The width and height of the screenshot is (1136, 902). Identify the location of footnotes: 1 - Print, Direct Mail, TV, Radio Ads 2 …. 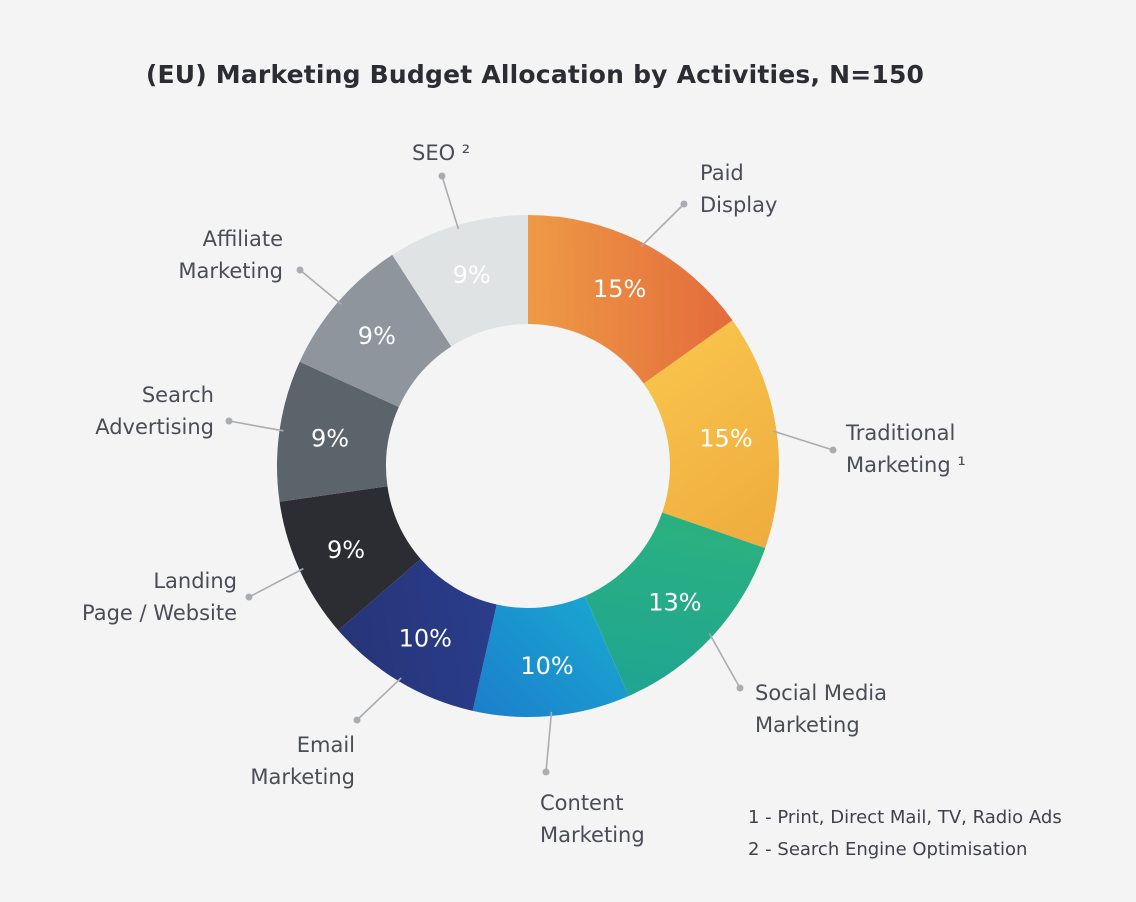
(905, 834).